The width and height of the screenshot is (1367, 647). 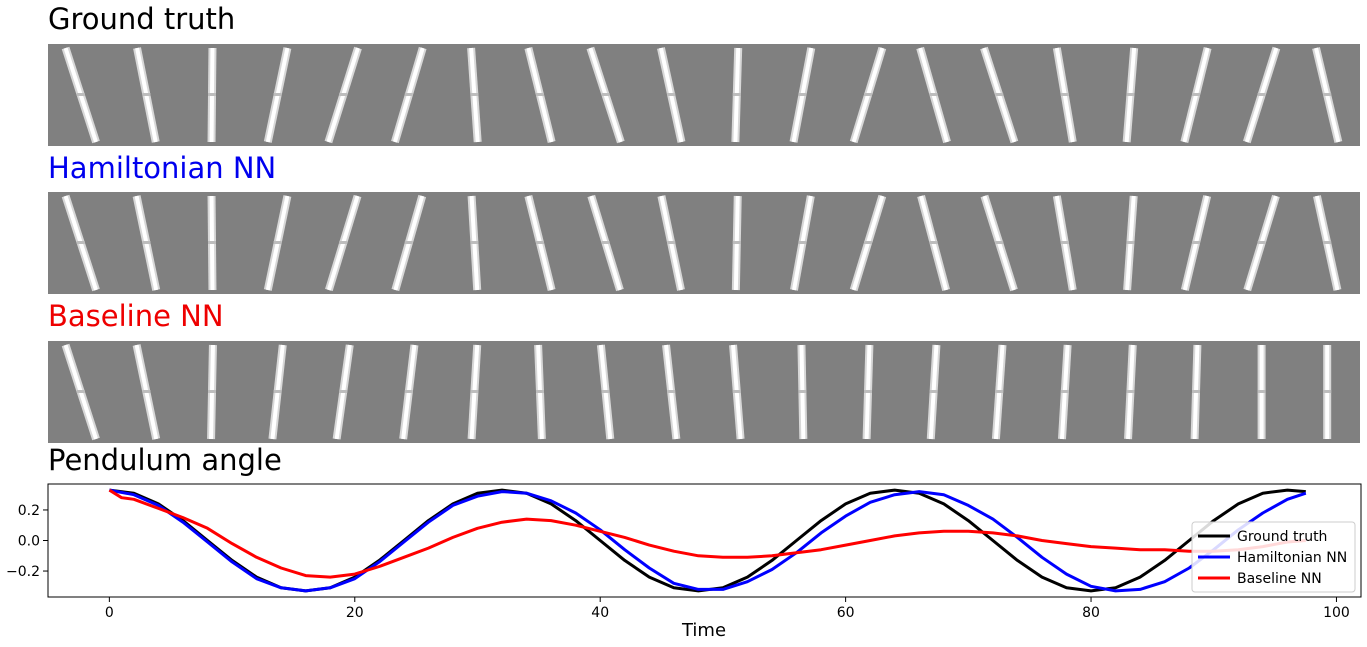 What do you see at coordinates (1279, 579) in the screenshot?
I see `legend-label: Baseline NN` at bounding box center [1279, 579].